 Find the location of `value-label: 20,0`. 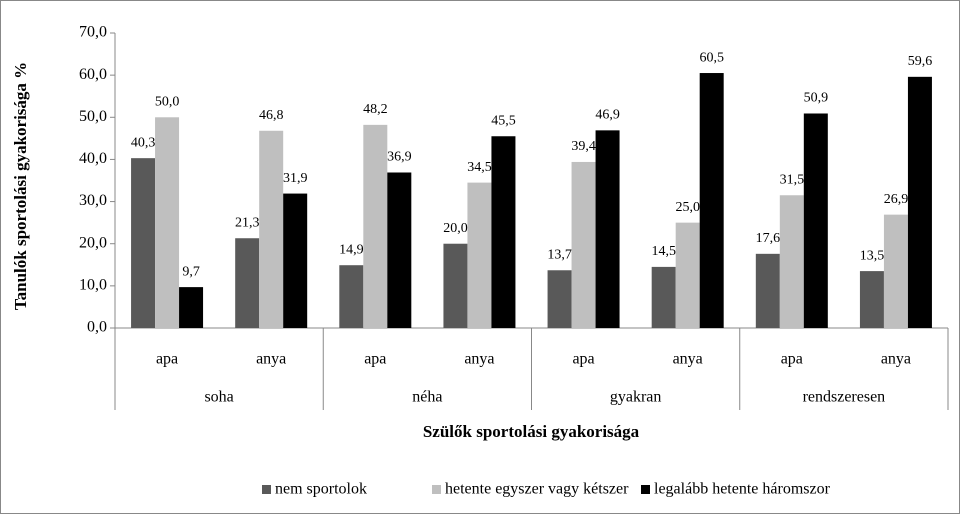

value-label: 20,0 is located at coordinates (455, 228).